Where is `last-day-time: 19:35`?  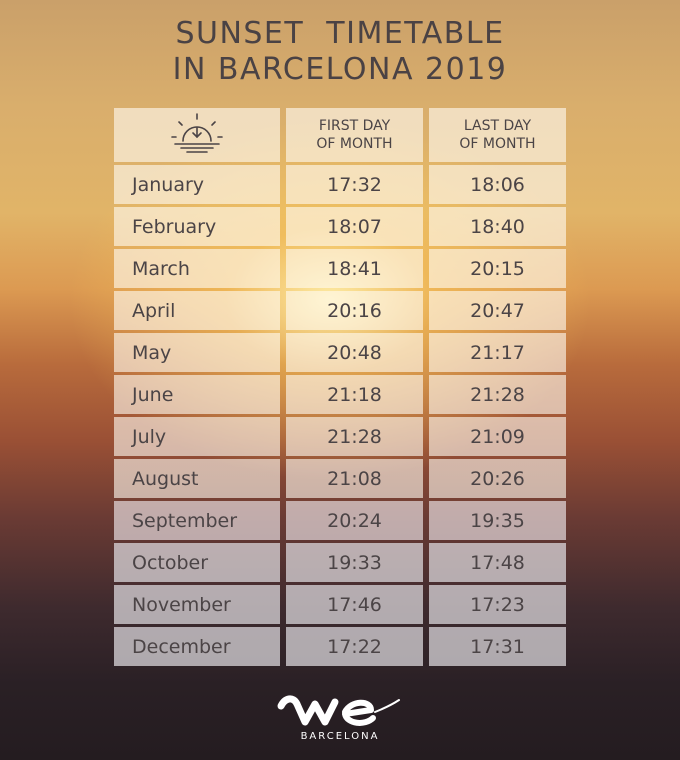
last-day-time: 19:35 is located at coordinates (497, 520).